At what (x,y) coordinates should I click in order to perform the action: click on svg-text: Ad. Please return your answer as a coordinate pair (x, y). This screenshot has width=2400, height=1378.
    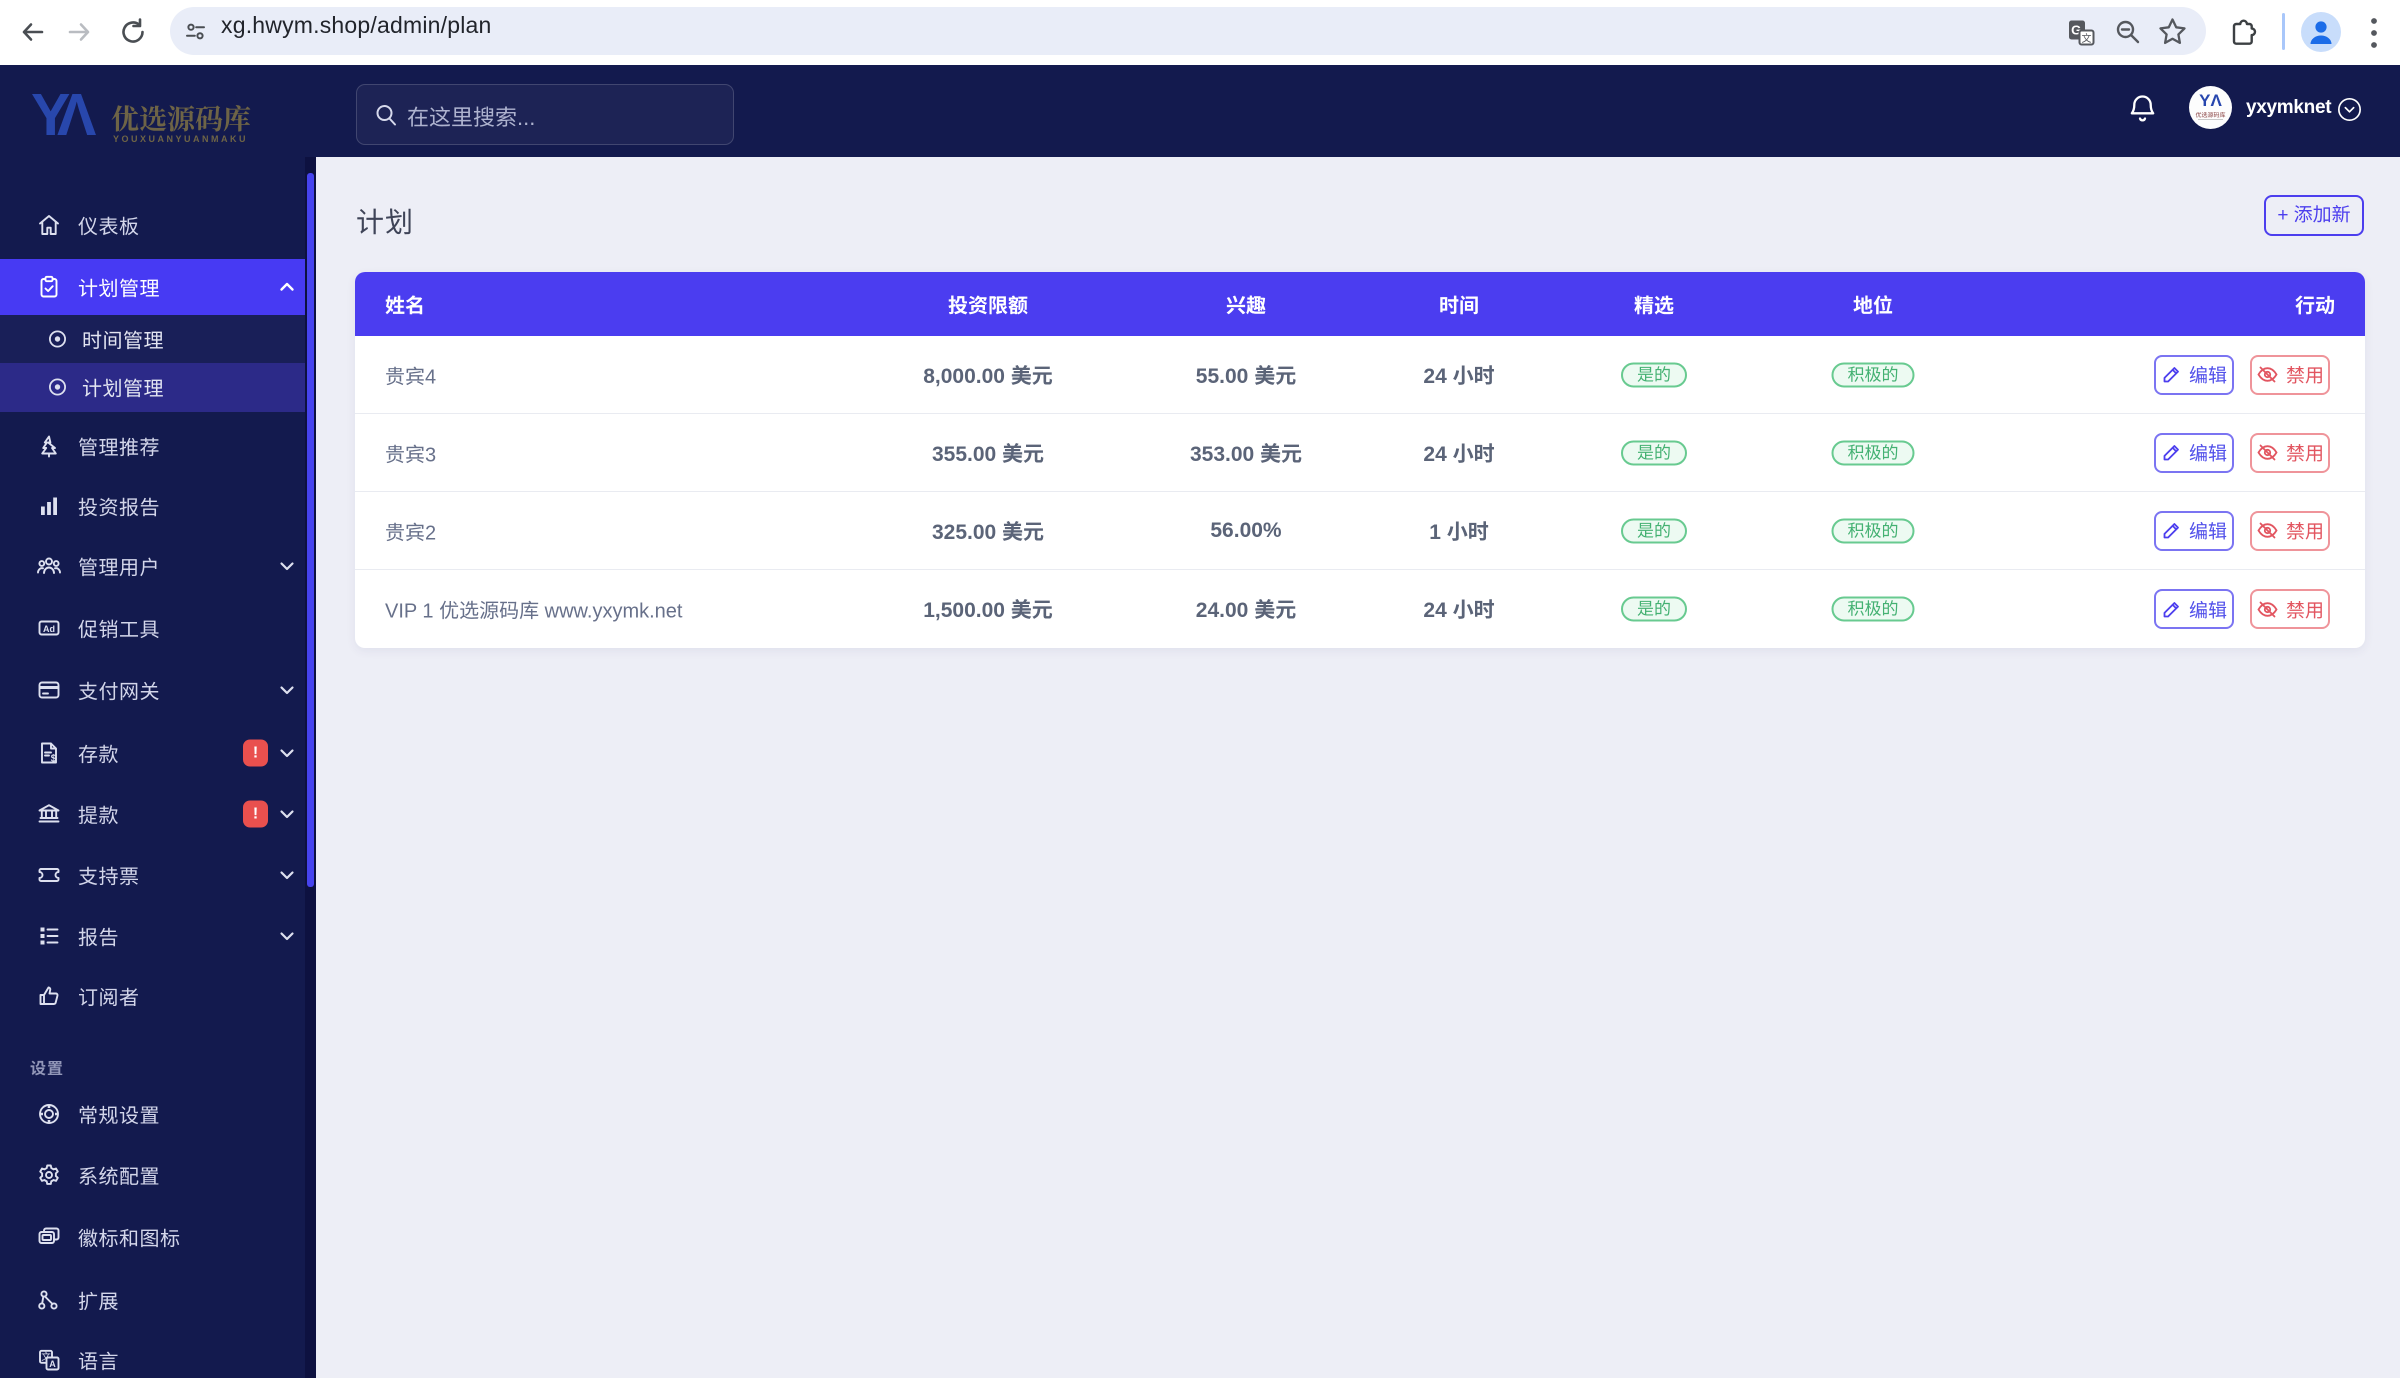
    Looking at the image, I should click on (49, 629).